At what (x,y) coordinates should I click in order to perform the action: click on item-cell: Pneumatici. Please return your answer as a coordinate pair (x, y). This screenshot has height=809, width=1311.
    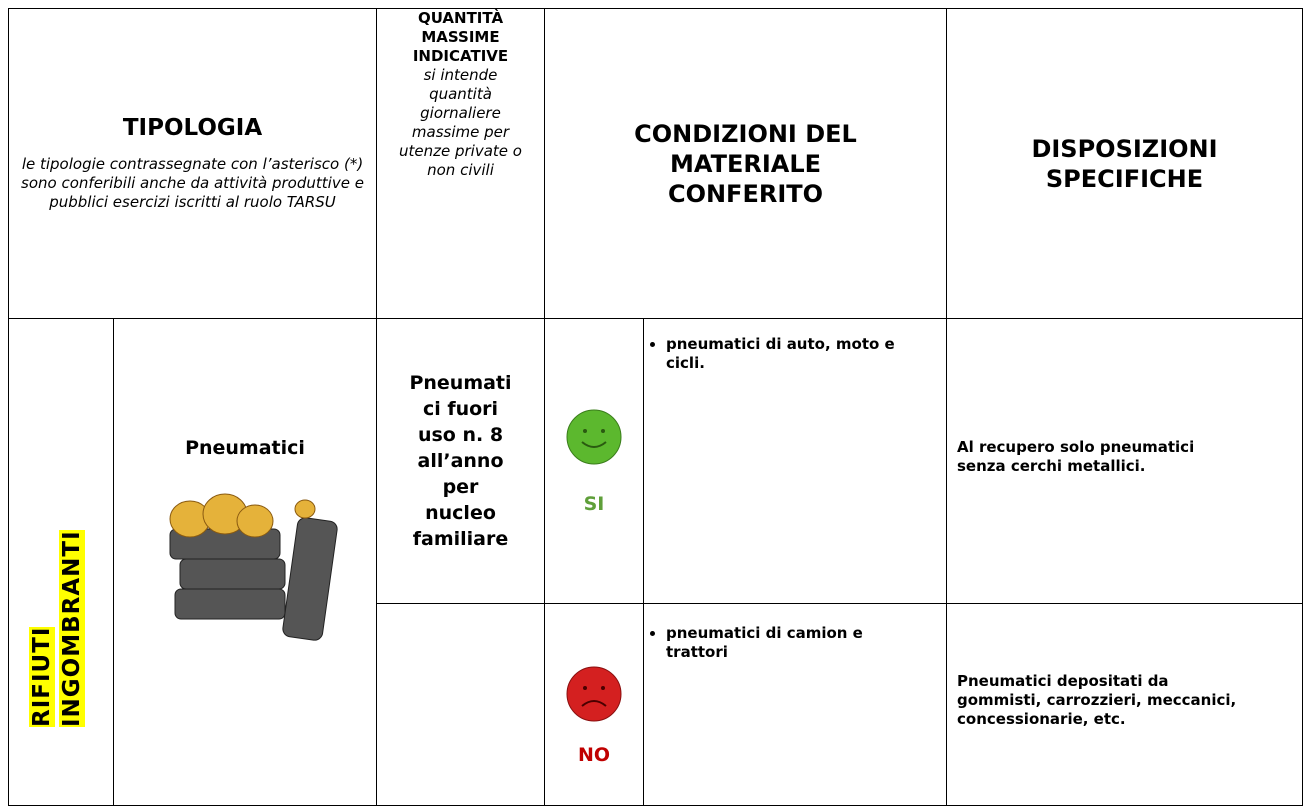
    Looking at the image, I should click on (245, 562).